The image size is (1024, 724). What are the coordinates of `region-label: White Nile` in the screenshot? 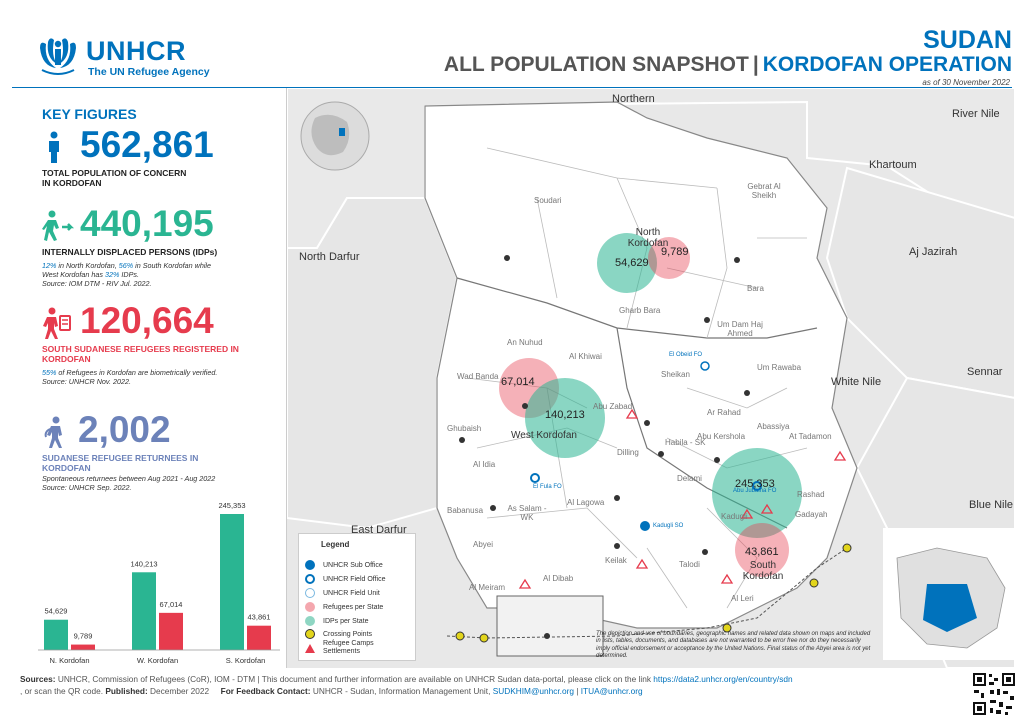 It's located at (856, 382).